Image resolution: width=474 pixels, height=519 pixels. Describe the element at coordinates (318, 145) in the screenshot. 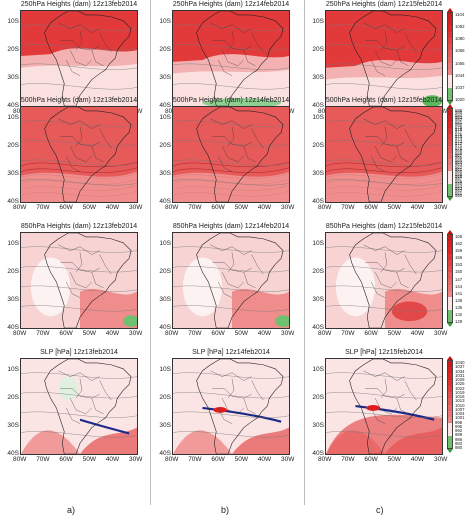

I see `lat-label-r2-c3-2: 20S` at that location.